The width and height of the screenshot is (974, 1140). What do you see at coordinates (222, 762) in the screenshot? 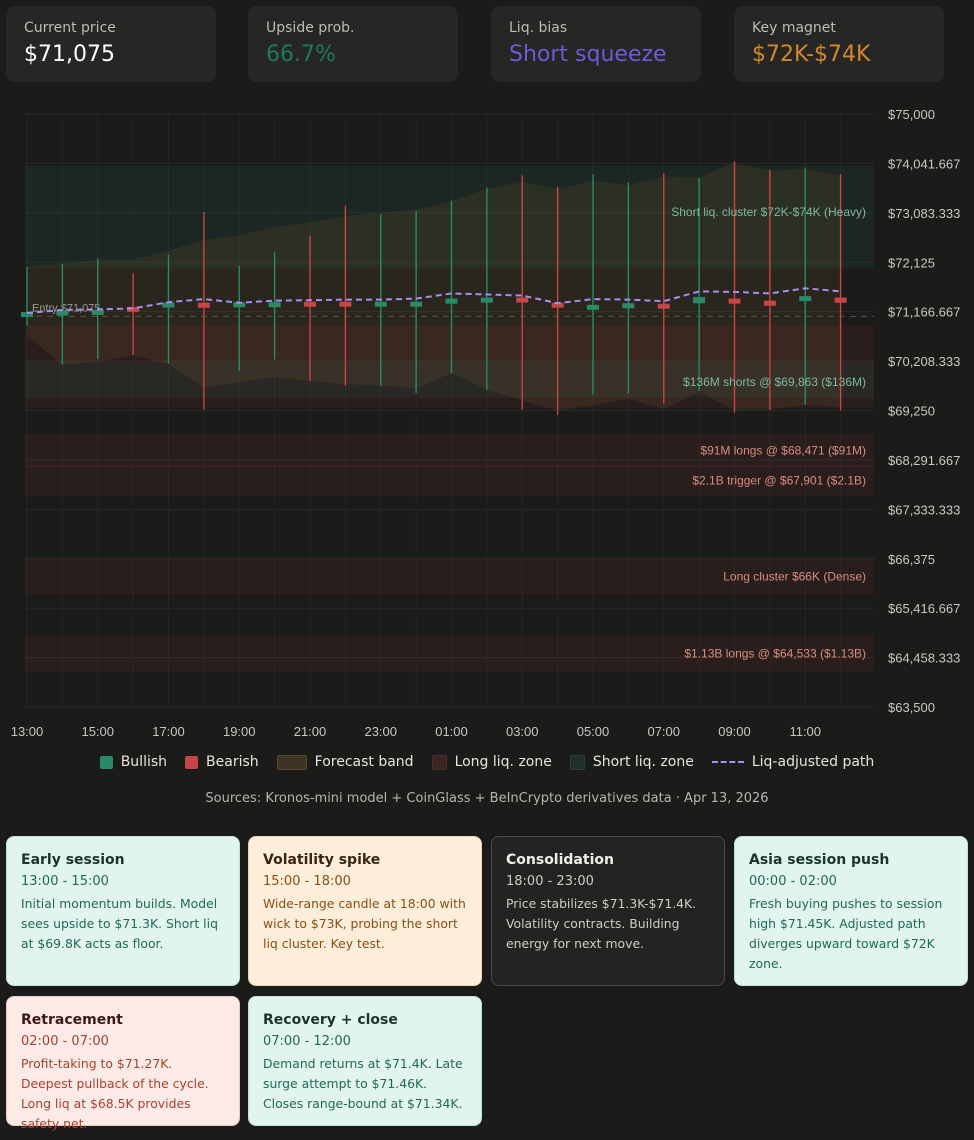
I see `legend-item-bearish: Bearish` at bounding box center [222, 762].